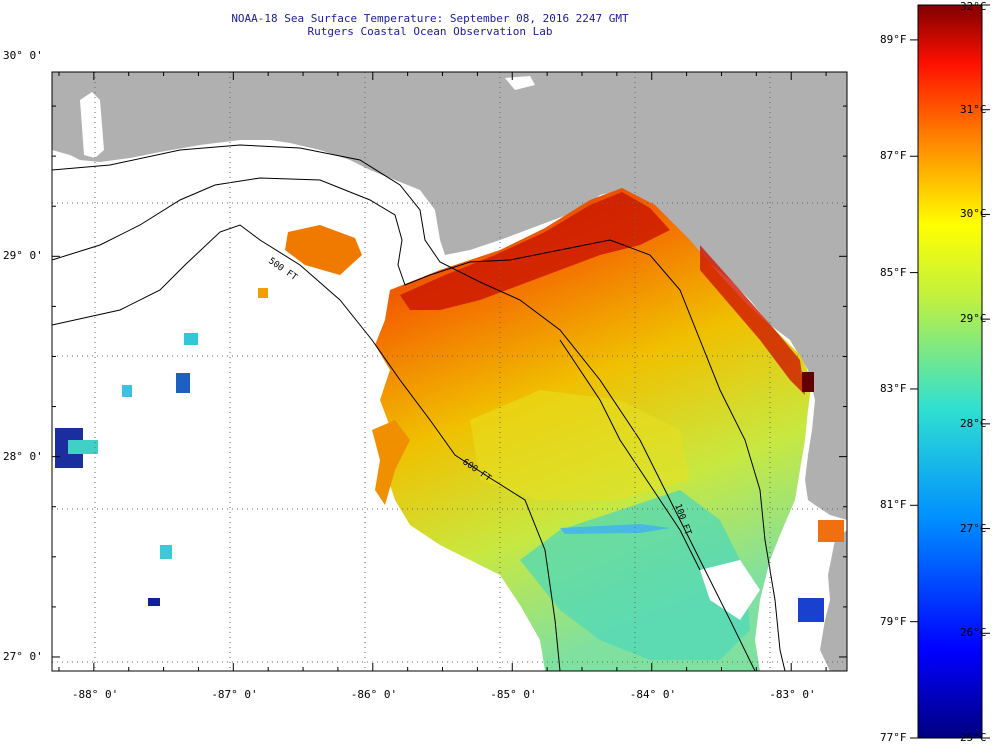 The height and width of the screenshot is (754, 1000). What do you see at coordinates (23, 55) in the screenshot?
I see `lat-label: 30° 0'` at bounding box center [23, 55].